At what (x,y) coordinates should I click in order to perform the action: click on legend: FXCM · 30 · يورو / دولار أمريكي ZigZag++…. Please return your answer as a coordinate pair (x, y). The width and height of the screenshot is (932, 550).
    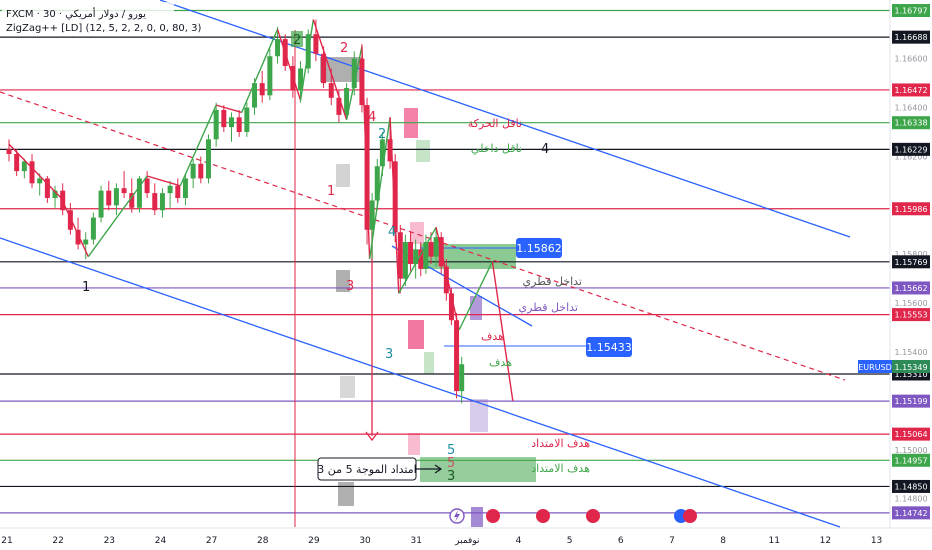
    Looking at the image, I should click on (102, 19).